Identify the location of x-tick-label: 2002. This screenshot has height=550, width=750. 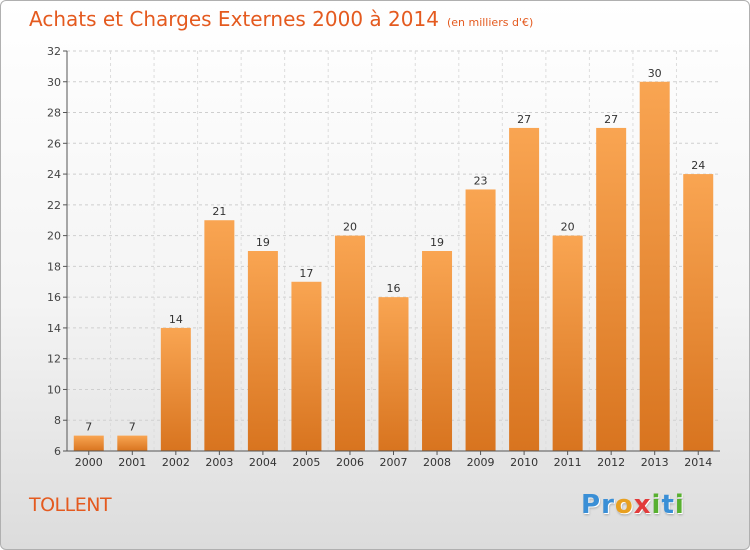
(176, 462).